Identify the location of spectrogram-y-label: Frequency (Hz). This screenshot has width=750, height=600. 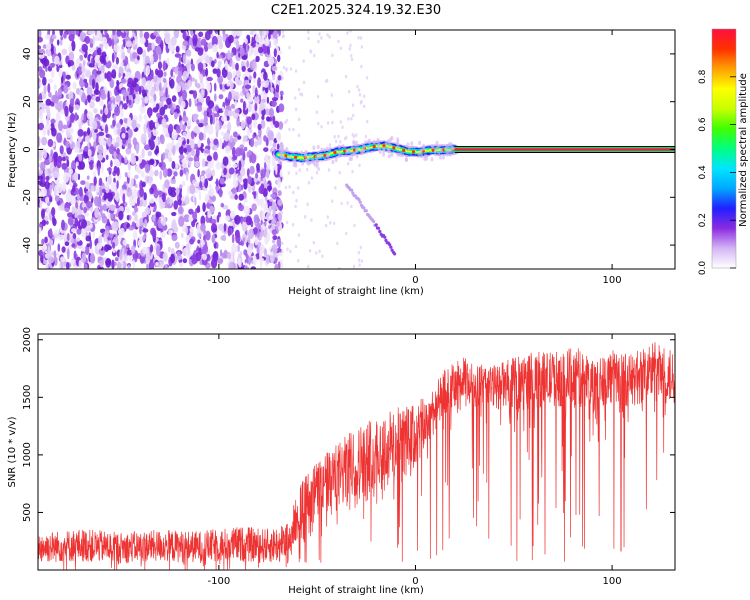
(12, 150).